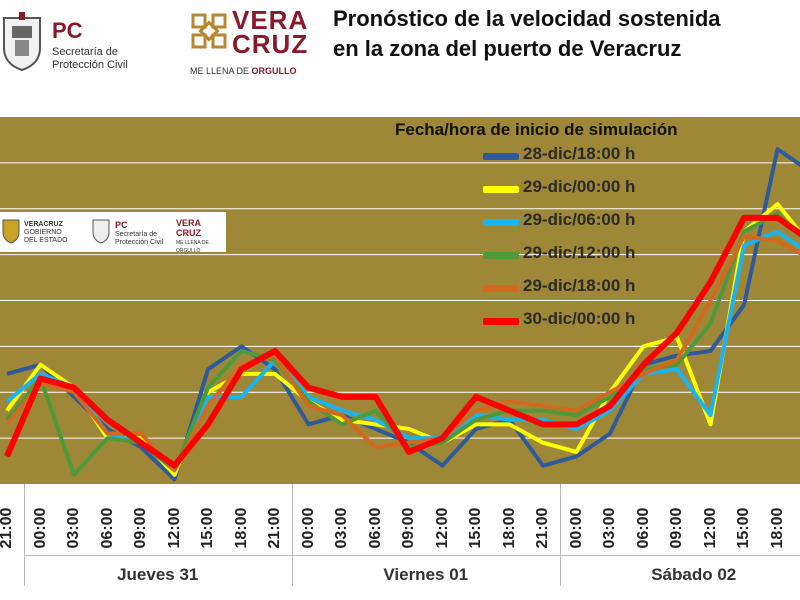  Describe the element at coordinates (274, 71) in the screenshot. I see `slogan-bold: ORGULLO` at that location.